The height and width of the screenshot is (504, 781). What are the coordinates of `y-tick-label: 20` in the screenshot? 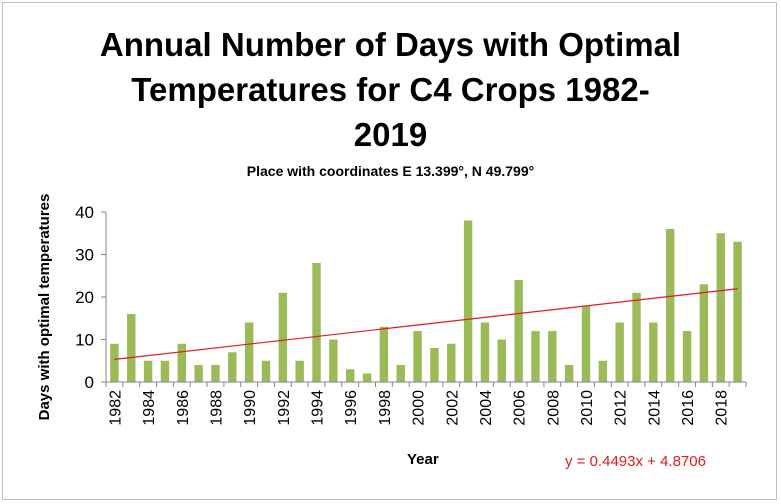 It's located at (84, 297).